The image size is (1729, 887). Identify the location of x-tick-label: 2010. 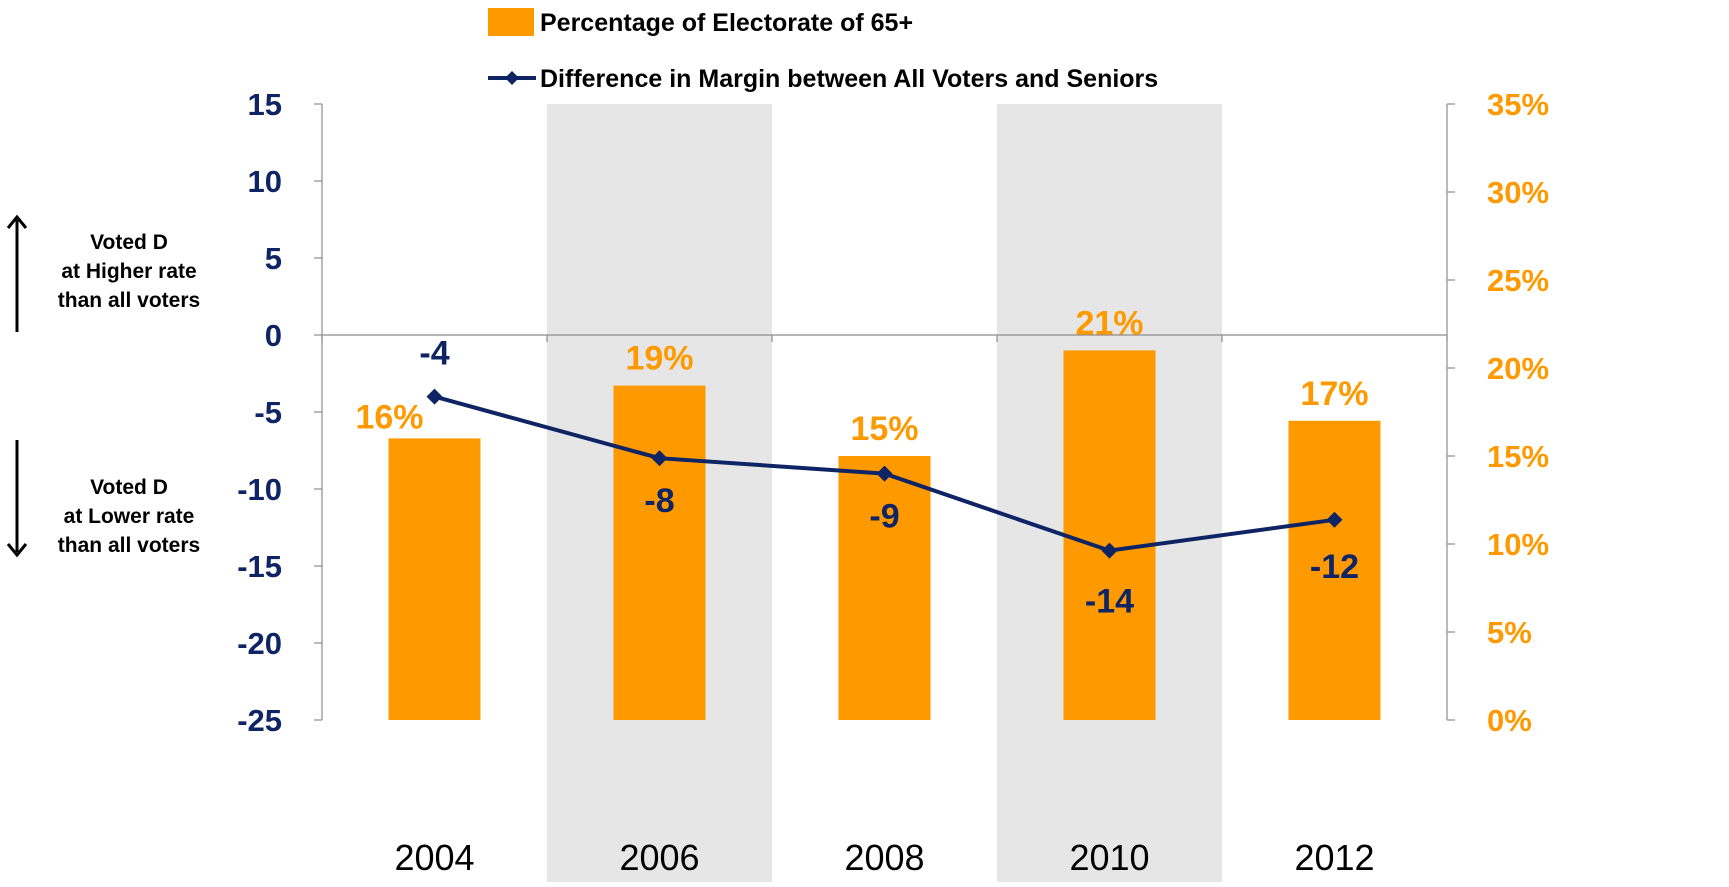
(1109, 857).